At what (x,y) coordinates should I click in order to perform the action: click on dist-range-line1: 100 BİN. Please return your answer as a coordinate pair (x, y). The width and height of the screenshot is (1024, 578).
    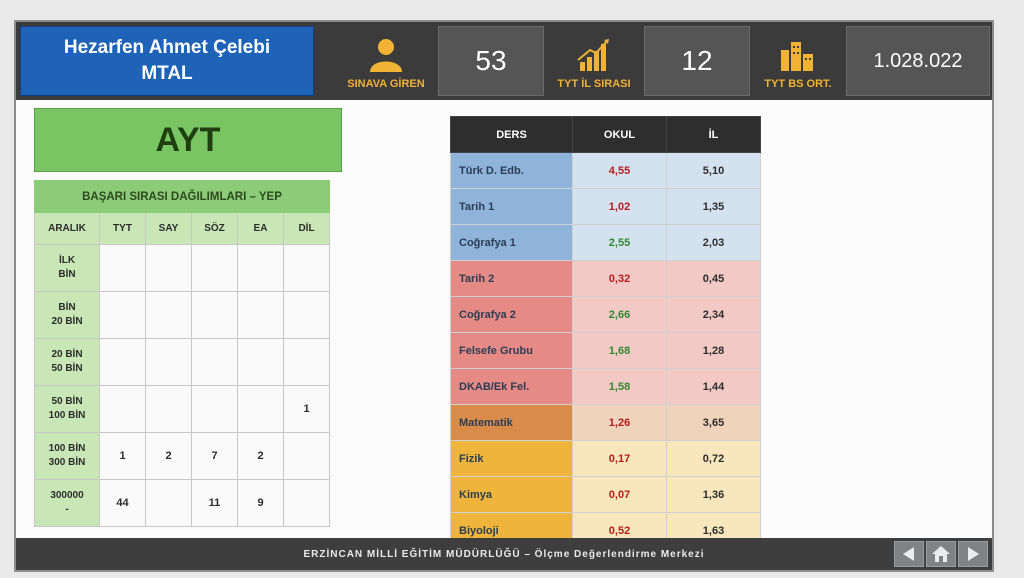
    Looking at the image, I should click on (67, 448).